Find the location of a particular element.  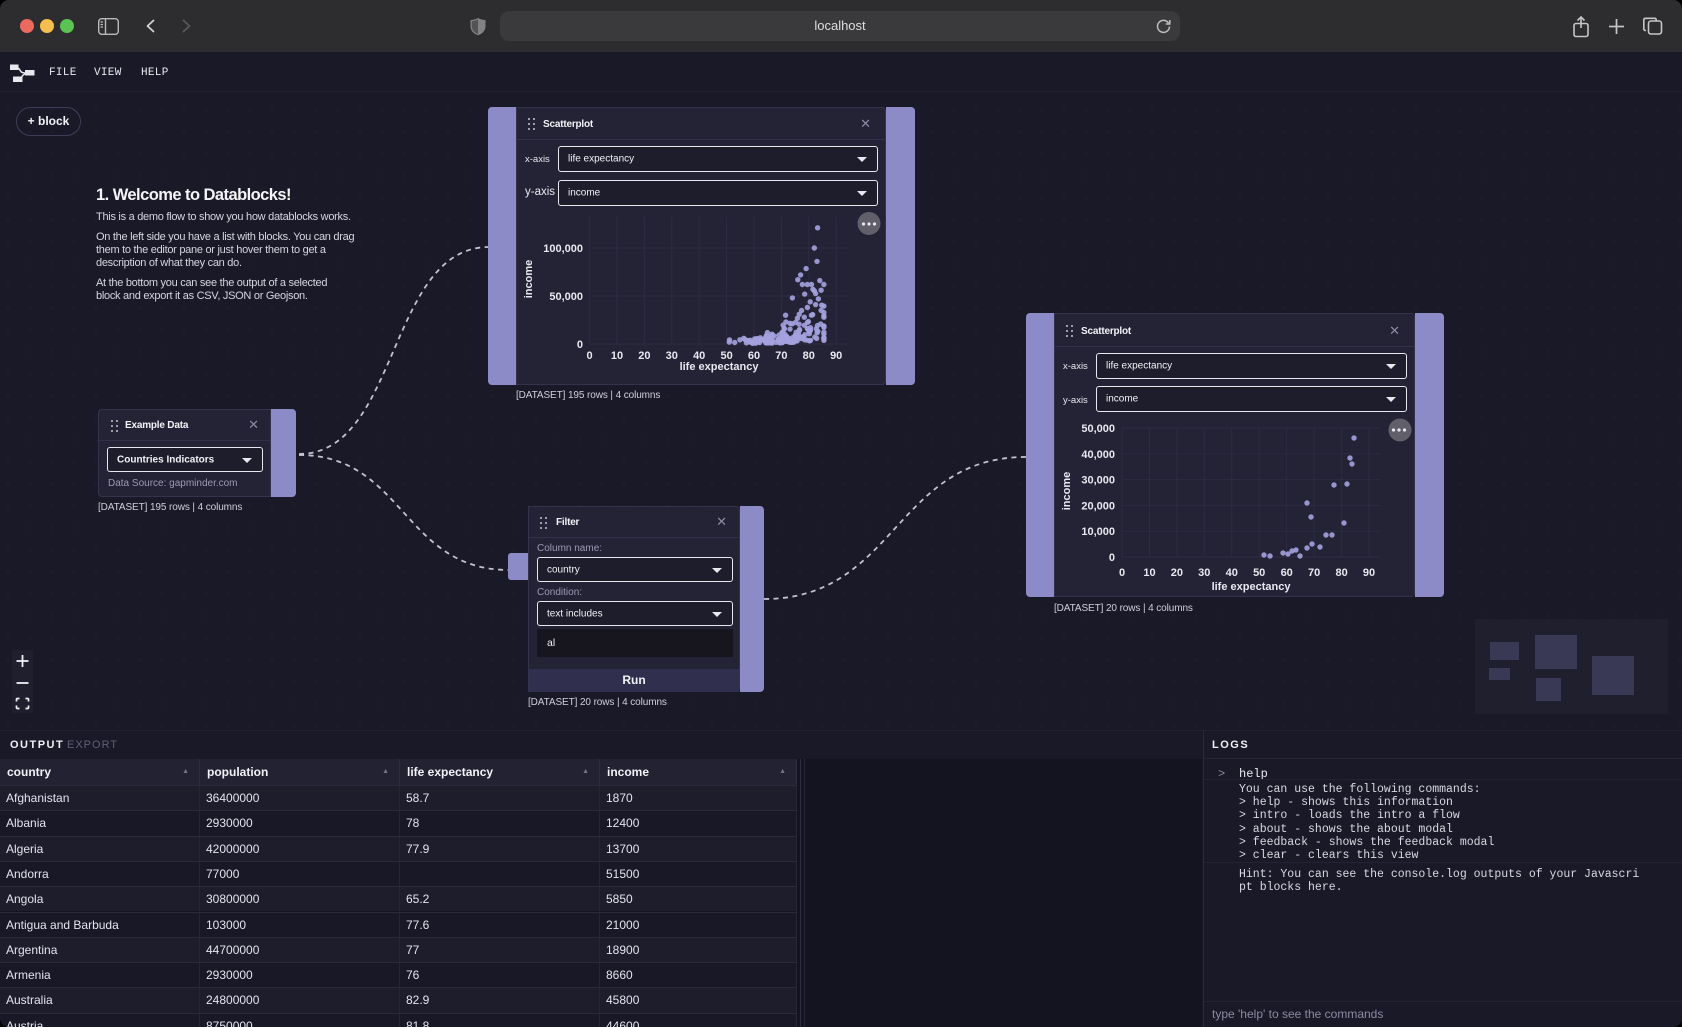

svg-text: 10,000 is located at coordinates (1098, 532).